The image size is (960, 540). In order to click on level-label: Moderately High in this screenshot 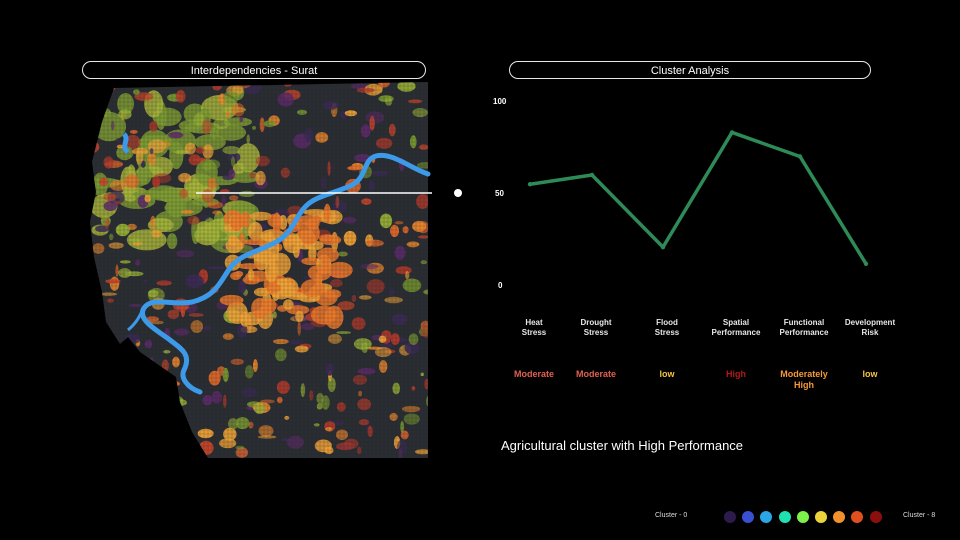, I will do `click(804, 379)`.